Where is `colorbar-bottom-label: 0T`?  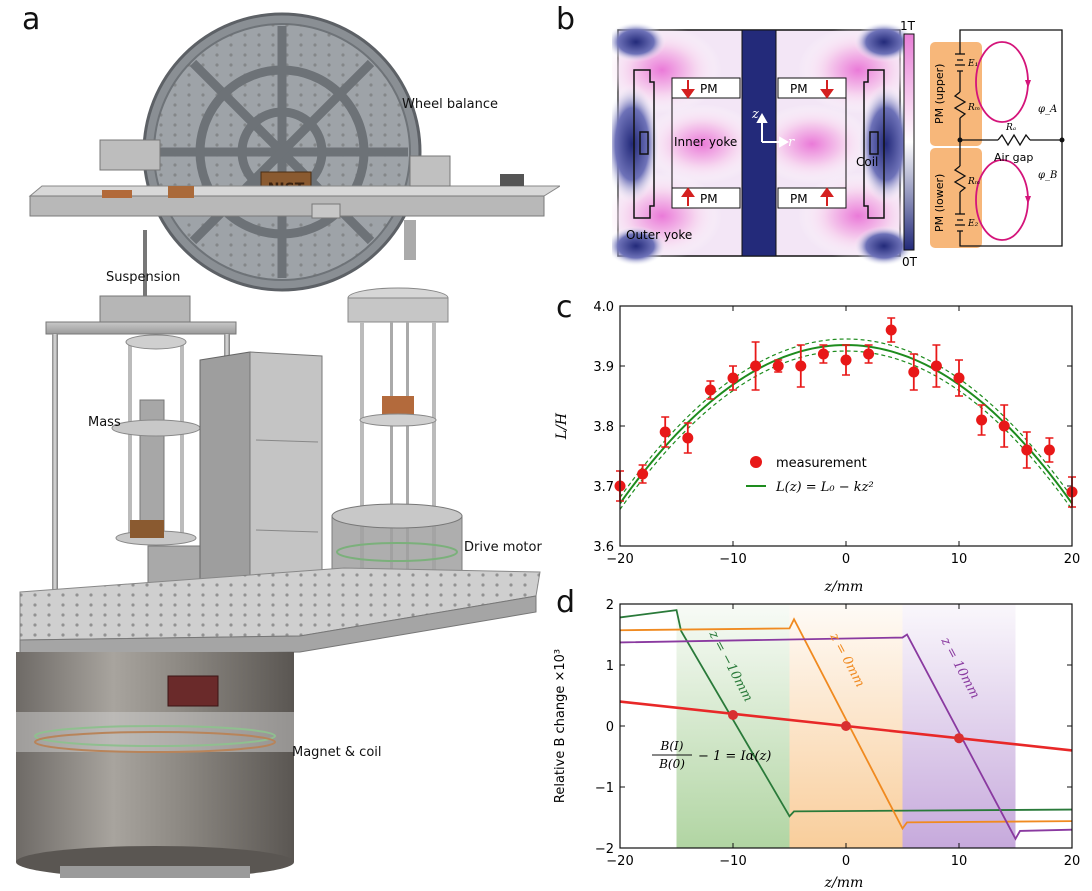 colorbar-bottom-label: 0T is located at coordinates (910, 262).